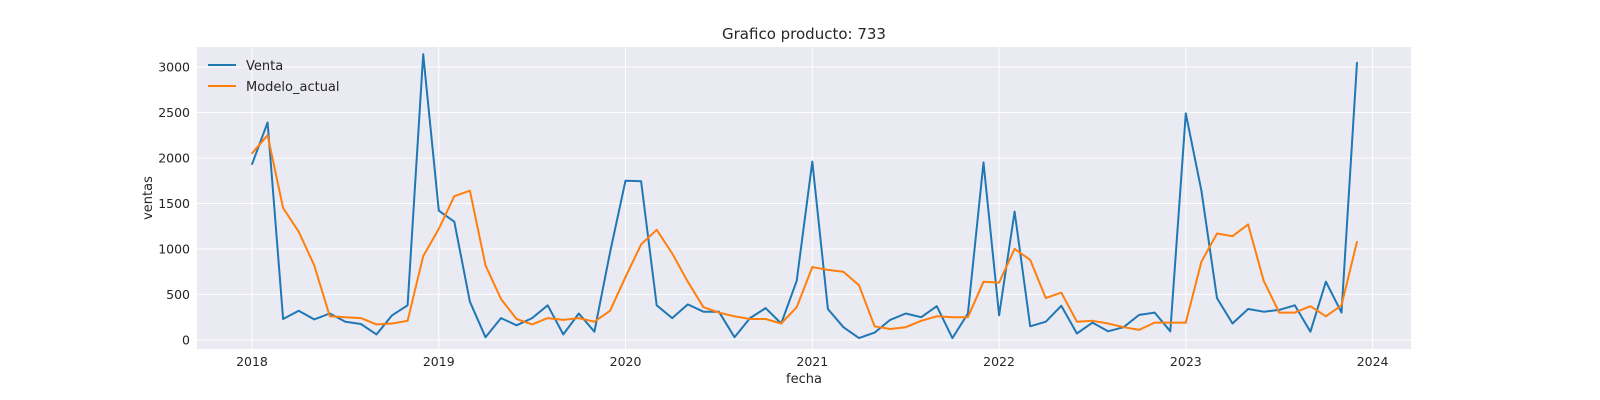 The width and height of the screenshot is (1600, 400). I want to click on legend-label-modelo-actual: Modelo_actual, so click(293, 87).